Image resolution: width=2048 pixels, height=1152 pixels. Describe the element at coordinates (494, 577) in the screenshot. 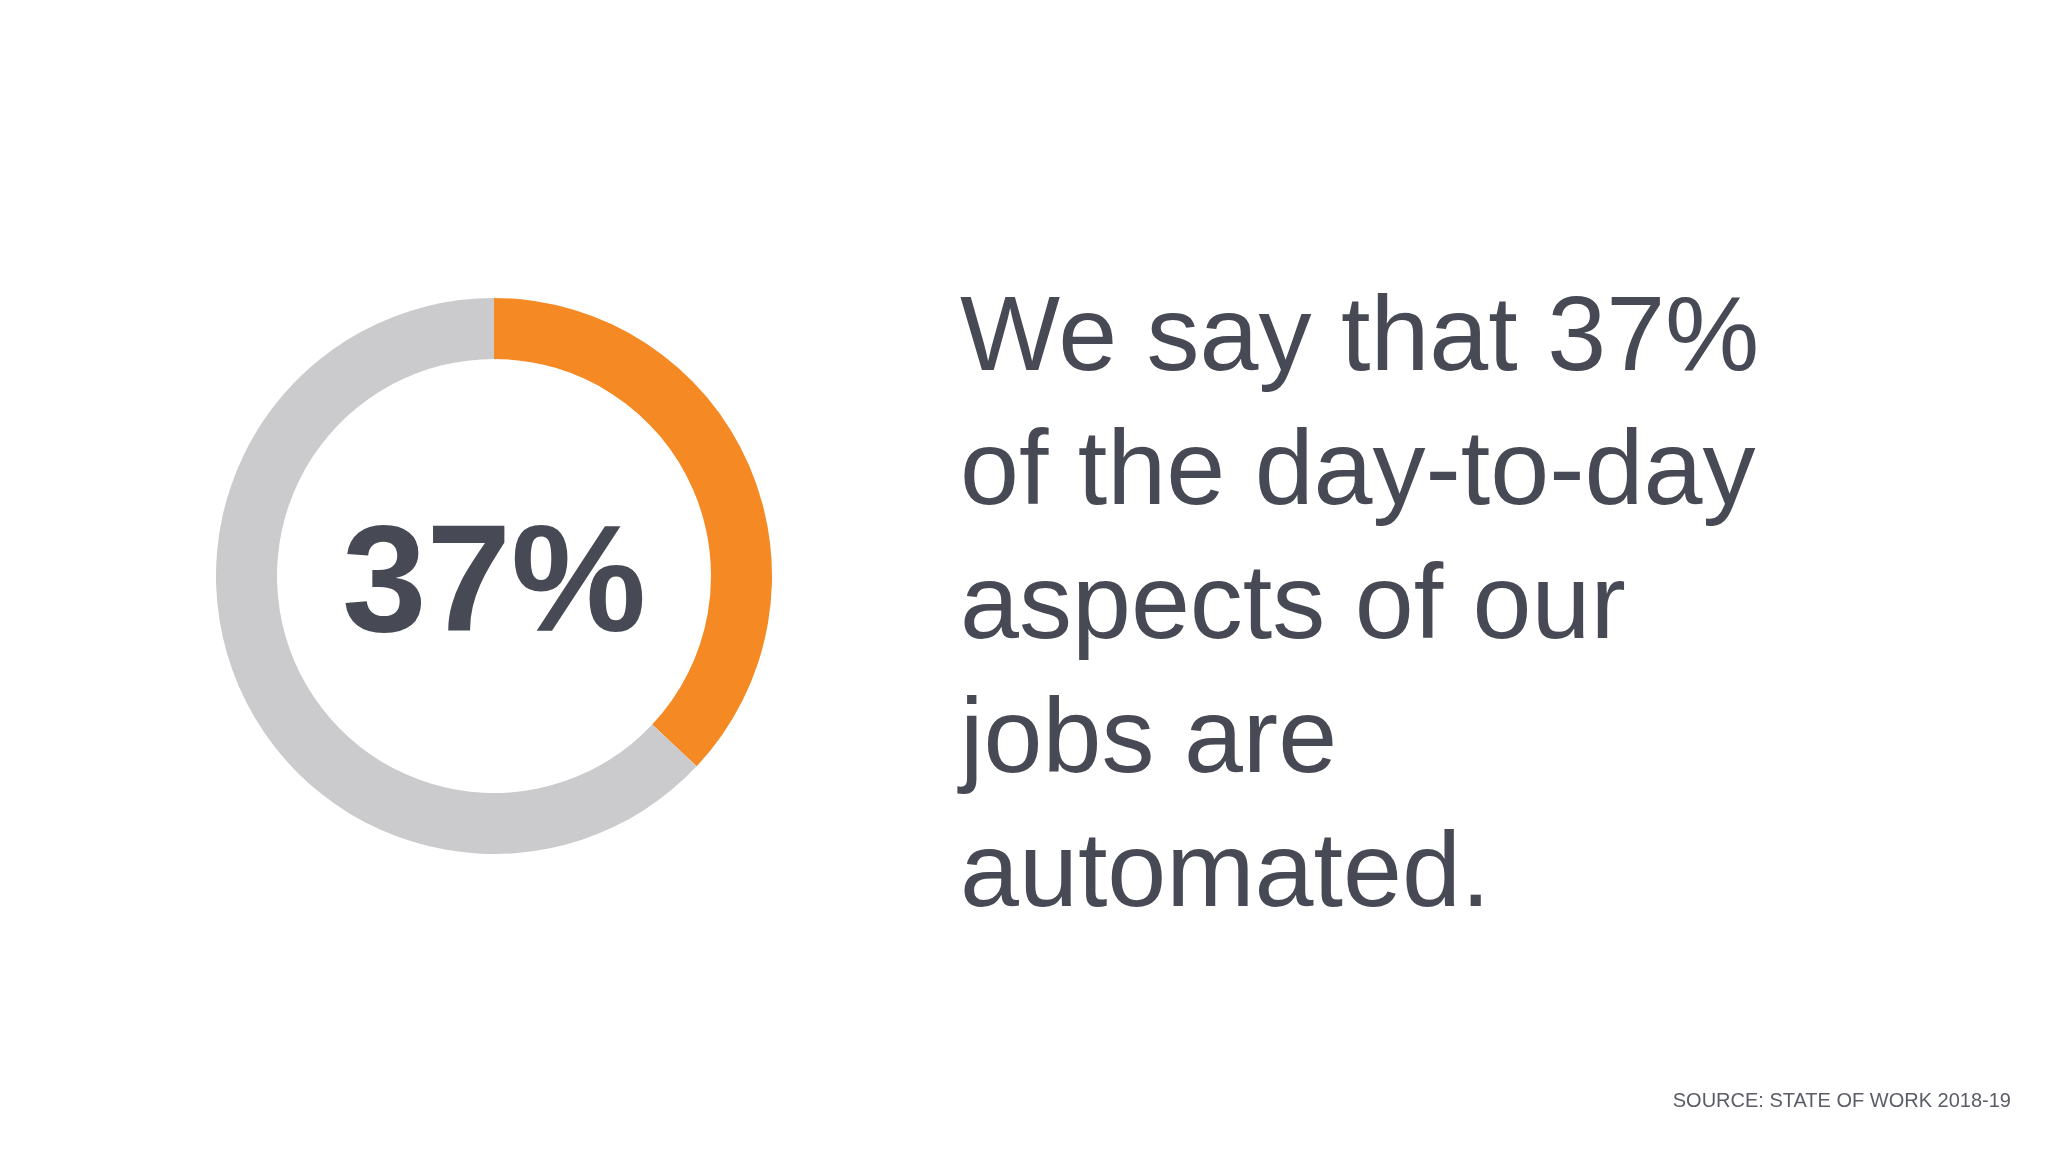

I see `text: 37%` at that location.